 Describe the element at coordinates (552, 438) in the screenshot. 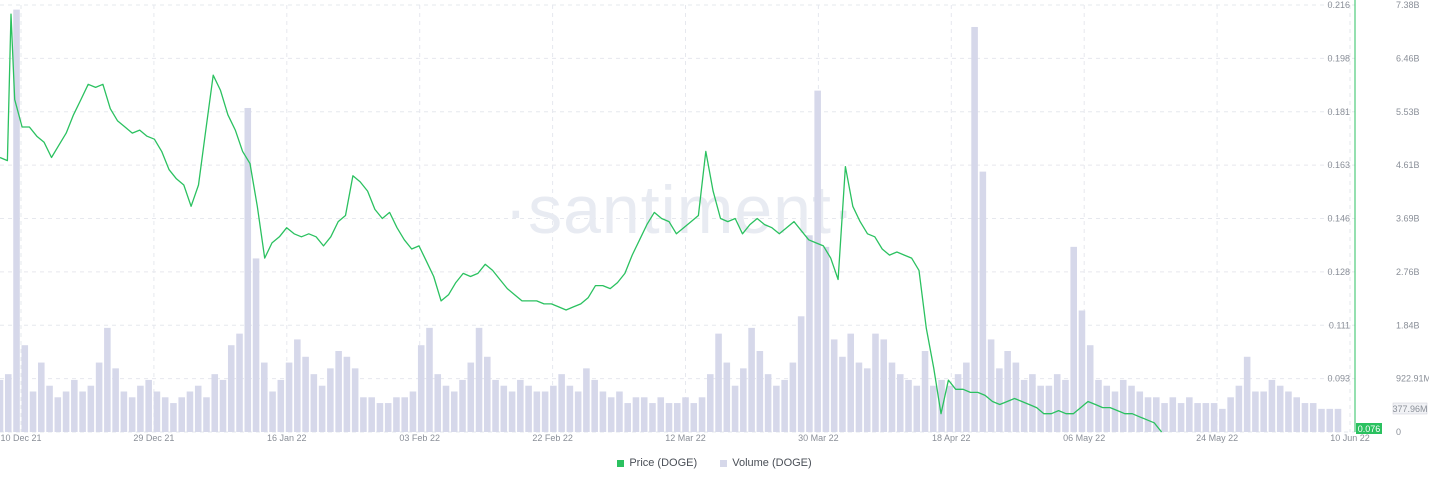

I see `x-tick-label: 22 Feb 22` at that location.